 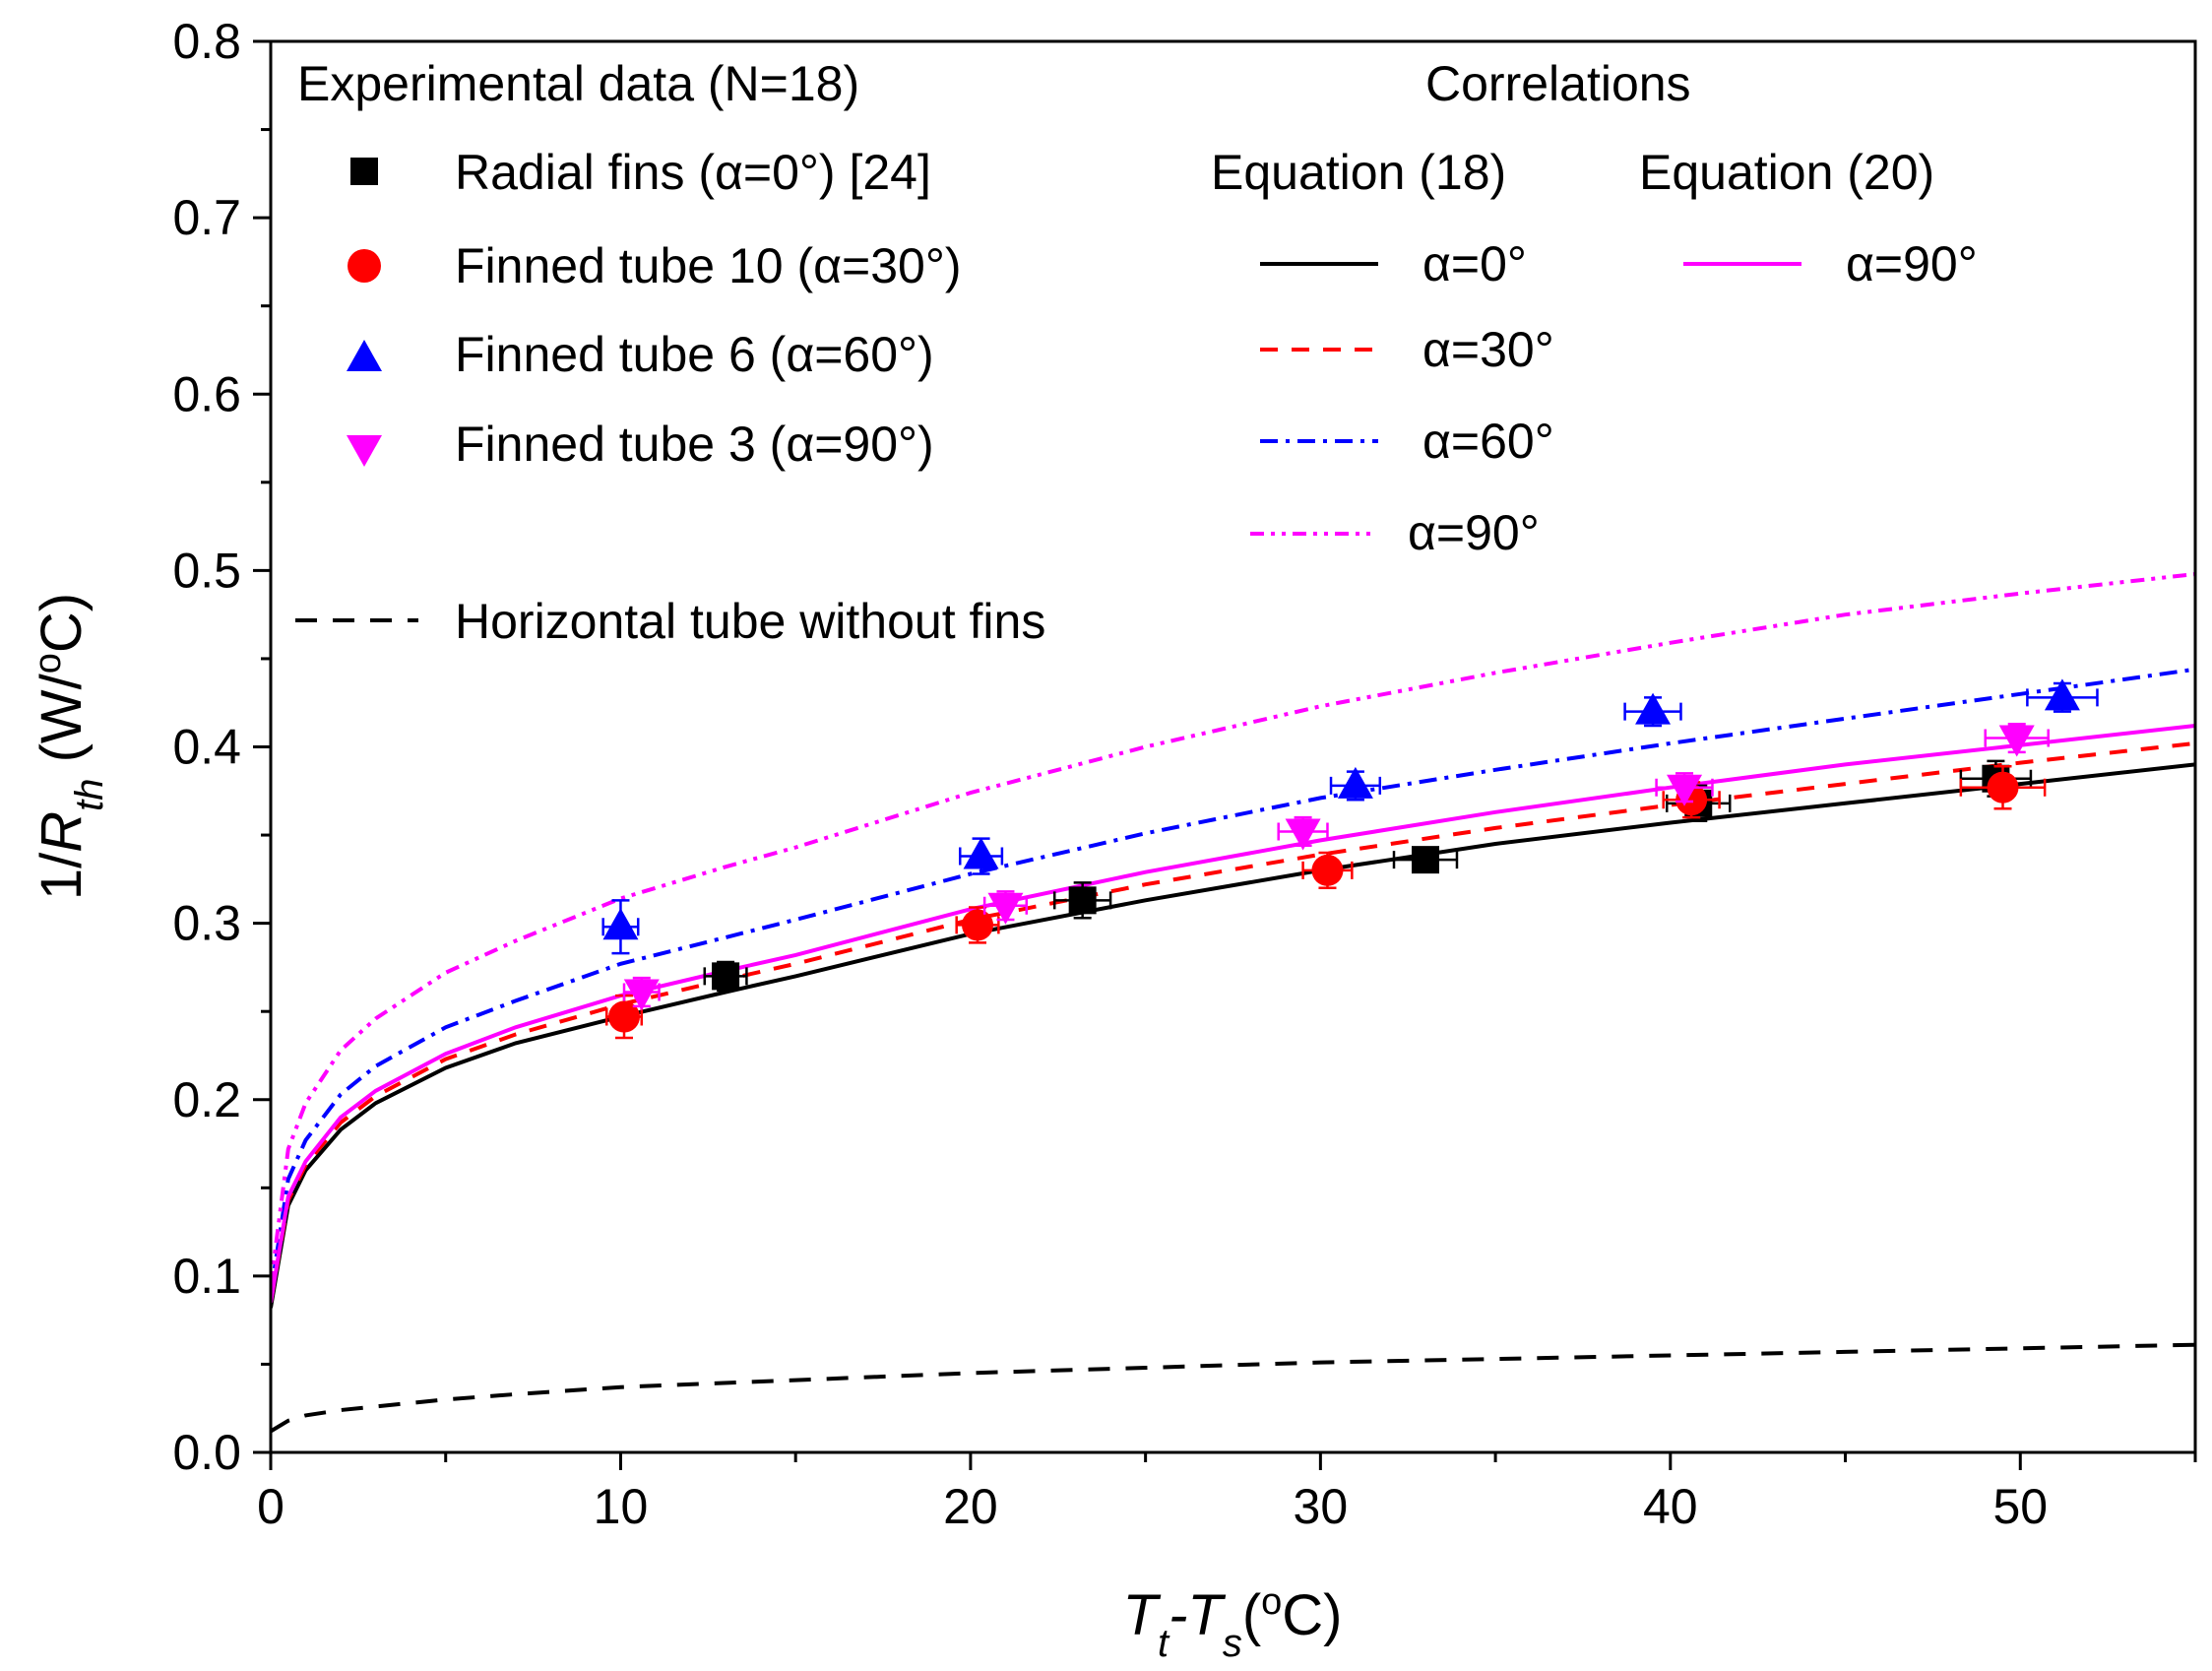 I want to click on legend-eq18-heading: Equation (18), so click(x=1358, y=172).